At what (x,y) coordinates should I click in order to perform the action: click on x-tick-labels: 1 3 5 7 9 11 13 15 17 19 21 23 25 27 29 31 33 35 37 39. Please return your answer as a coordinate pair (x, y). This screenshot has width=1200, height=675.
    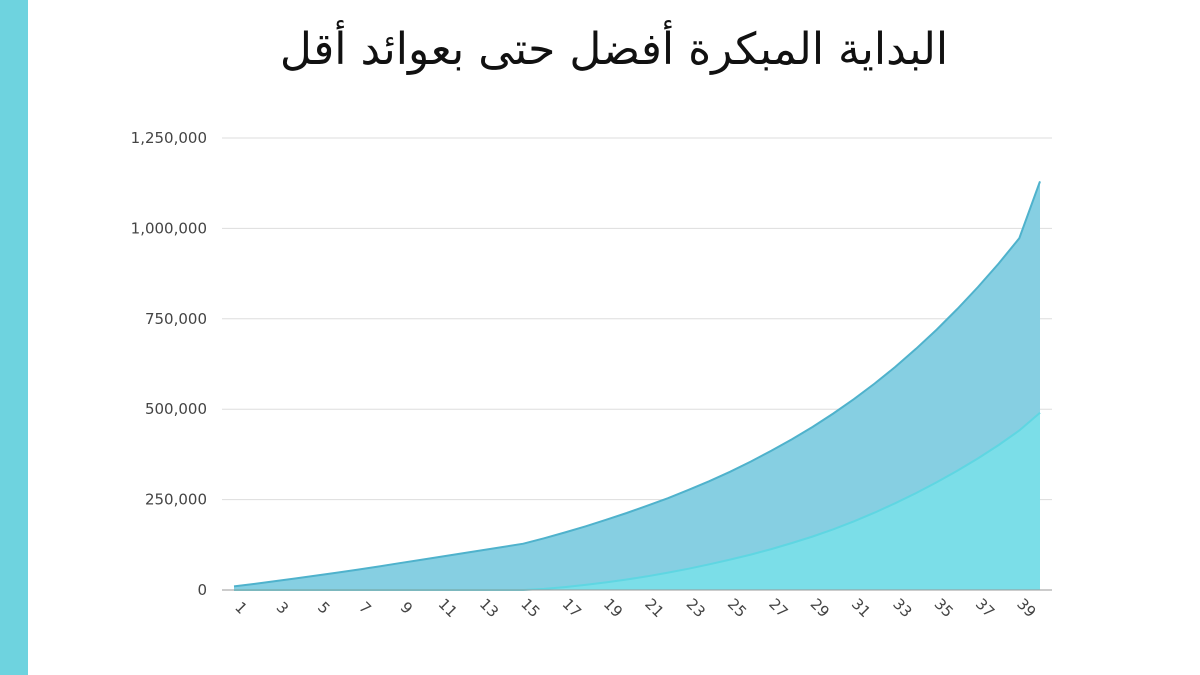
    Looking at the image, I should click on (635, 608).